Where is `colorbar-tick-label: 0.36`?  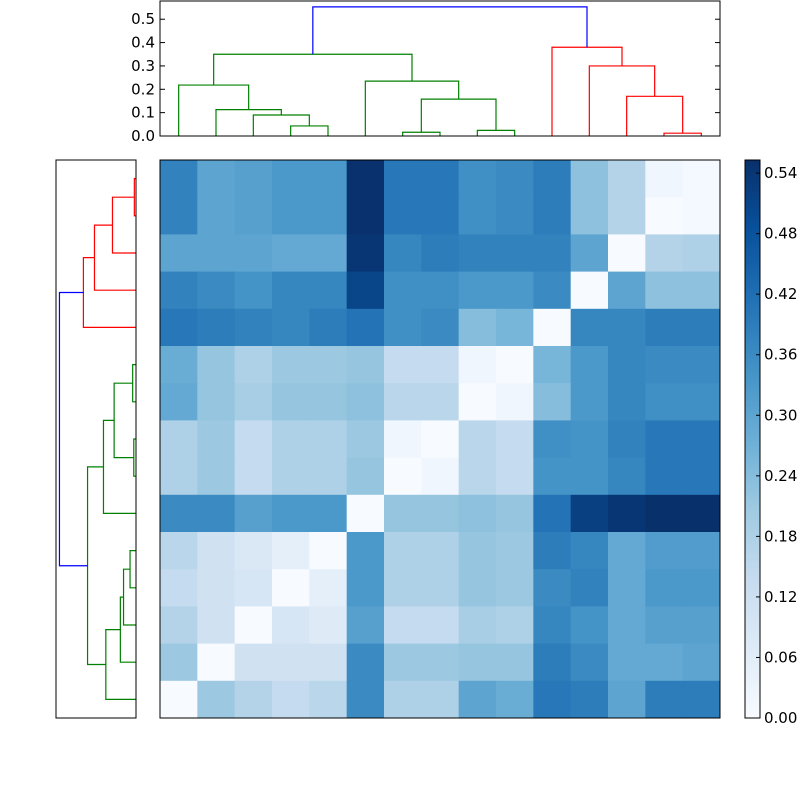
colorbar-tick-label: 0.36 is located at coordinates (780, 355).